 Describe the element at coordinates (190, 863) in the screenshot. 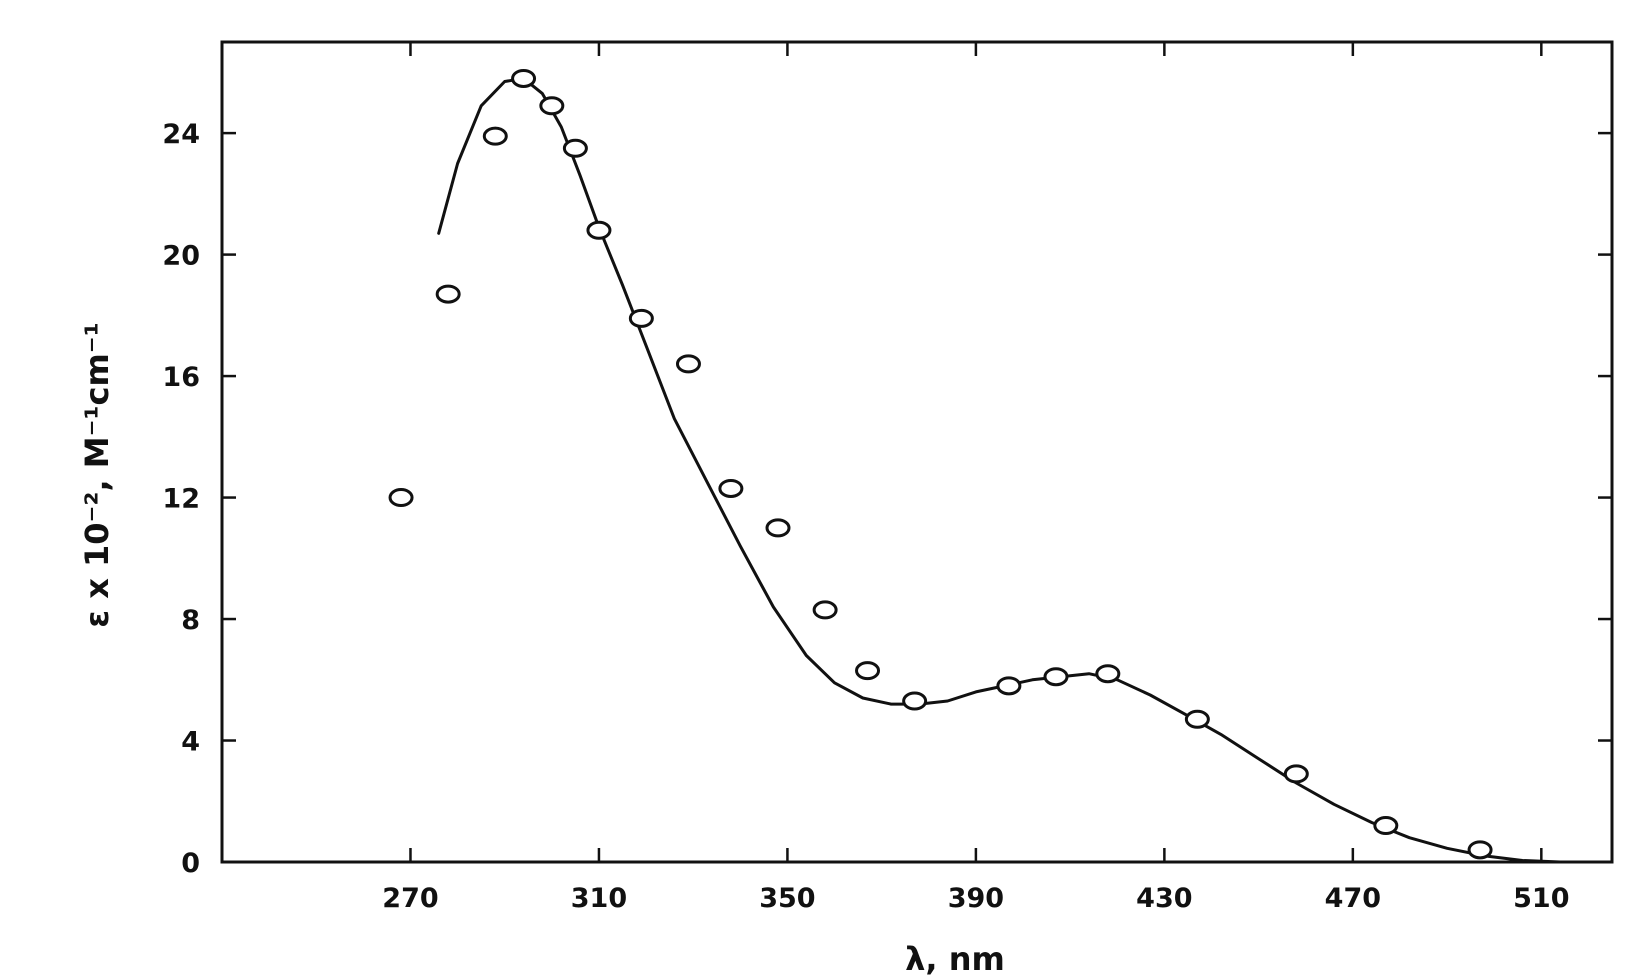

I see `y-tick-label: 0` at that location.